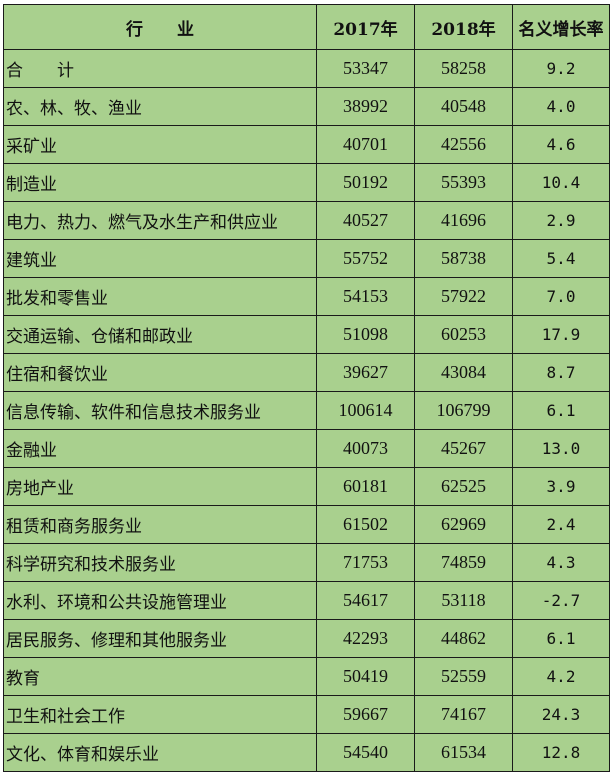 Image resolution: width=613 pixels, height=772 pixels. Describe the element at coordinates (561, 296) in the screenshot. I see `growth-cell: 7.0` at that location.